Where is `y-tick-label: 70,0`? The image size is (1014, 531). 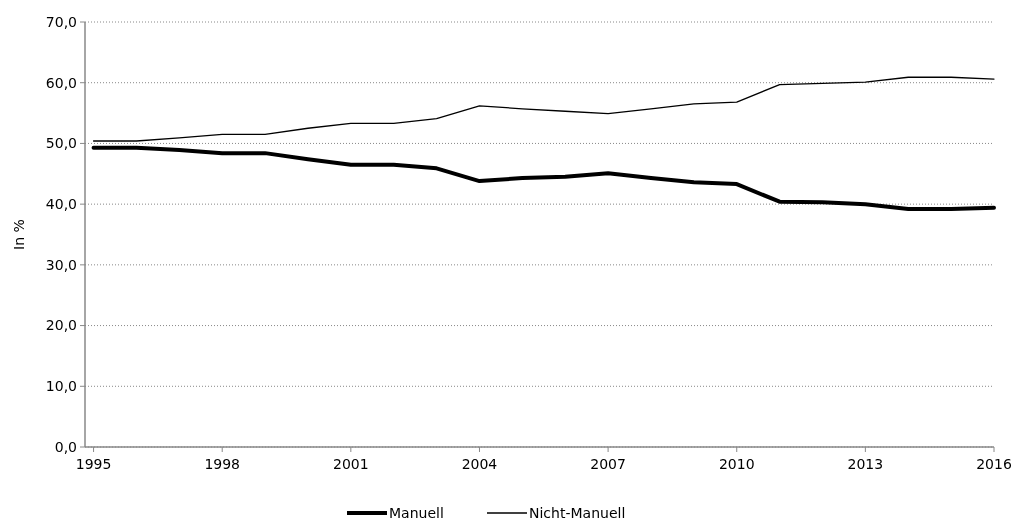
y-tick-label: 70,0 is located at coordinates (61, 21).